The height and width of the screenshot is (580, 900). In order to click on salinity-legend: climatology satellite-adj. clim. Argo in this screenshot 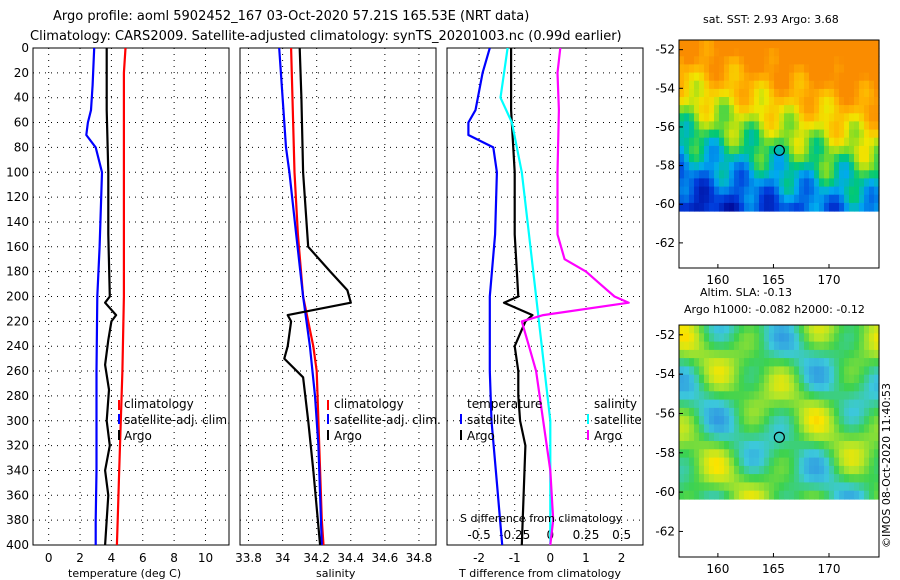, I will do `click(384, 420)`.